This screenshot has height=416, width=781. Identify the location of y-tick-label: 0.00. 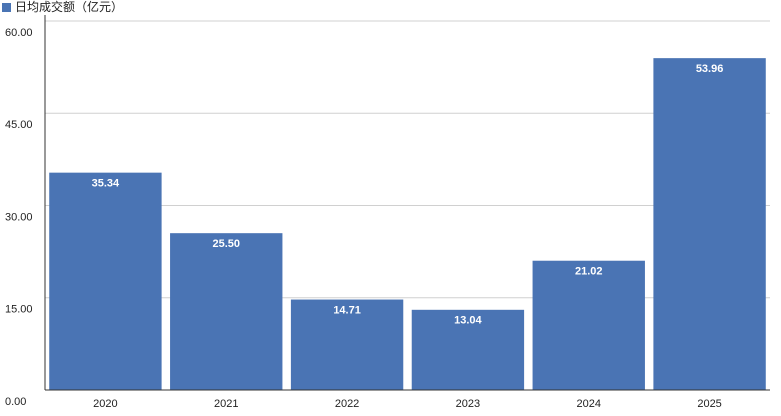
(15, 402).